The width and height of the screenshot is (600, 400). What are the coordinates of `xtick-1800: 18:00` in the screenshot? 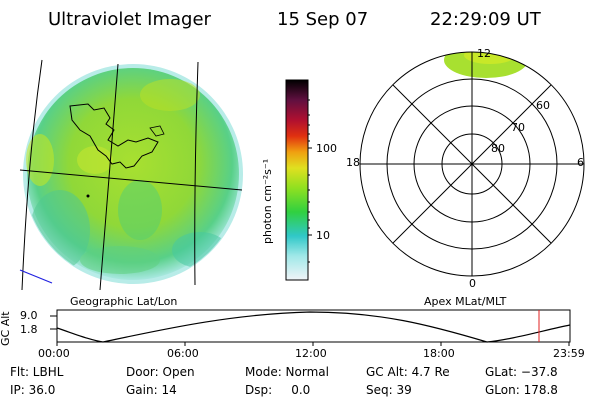 It's located at (439, 353).